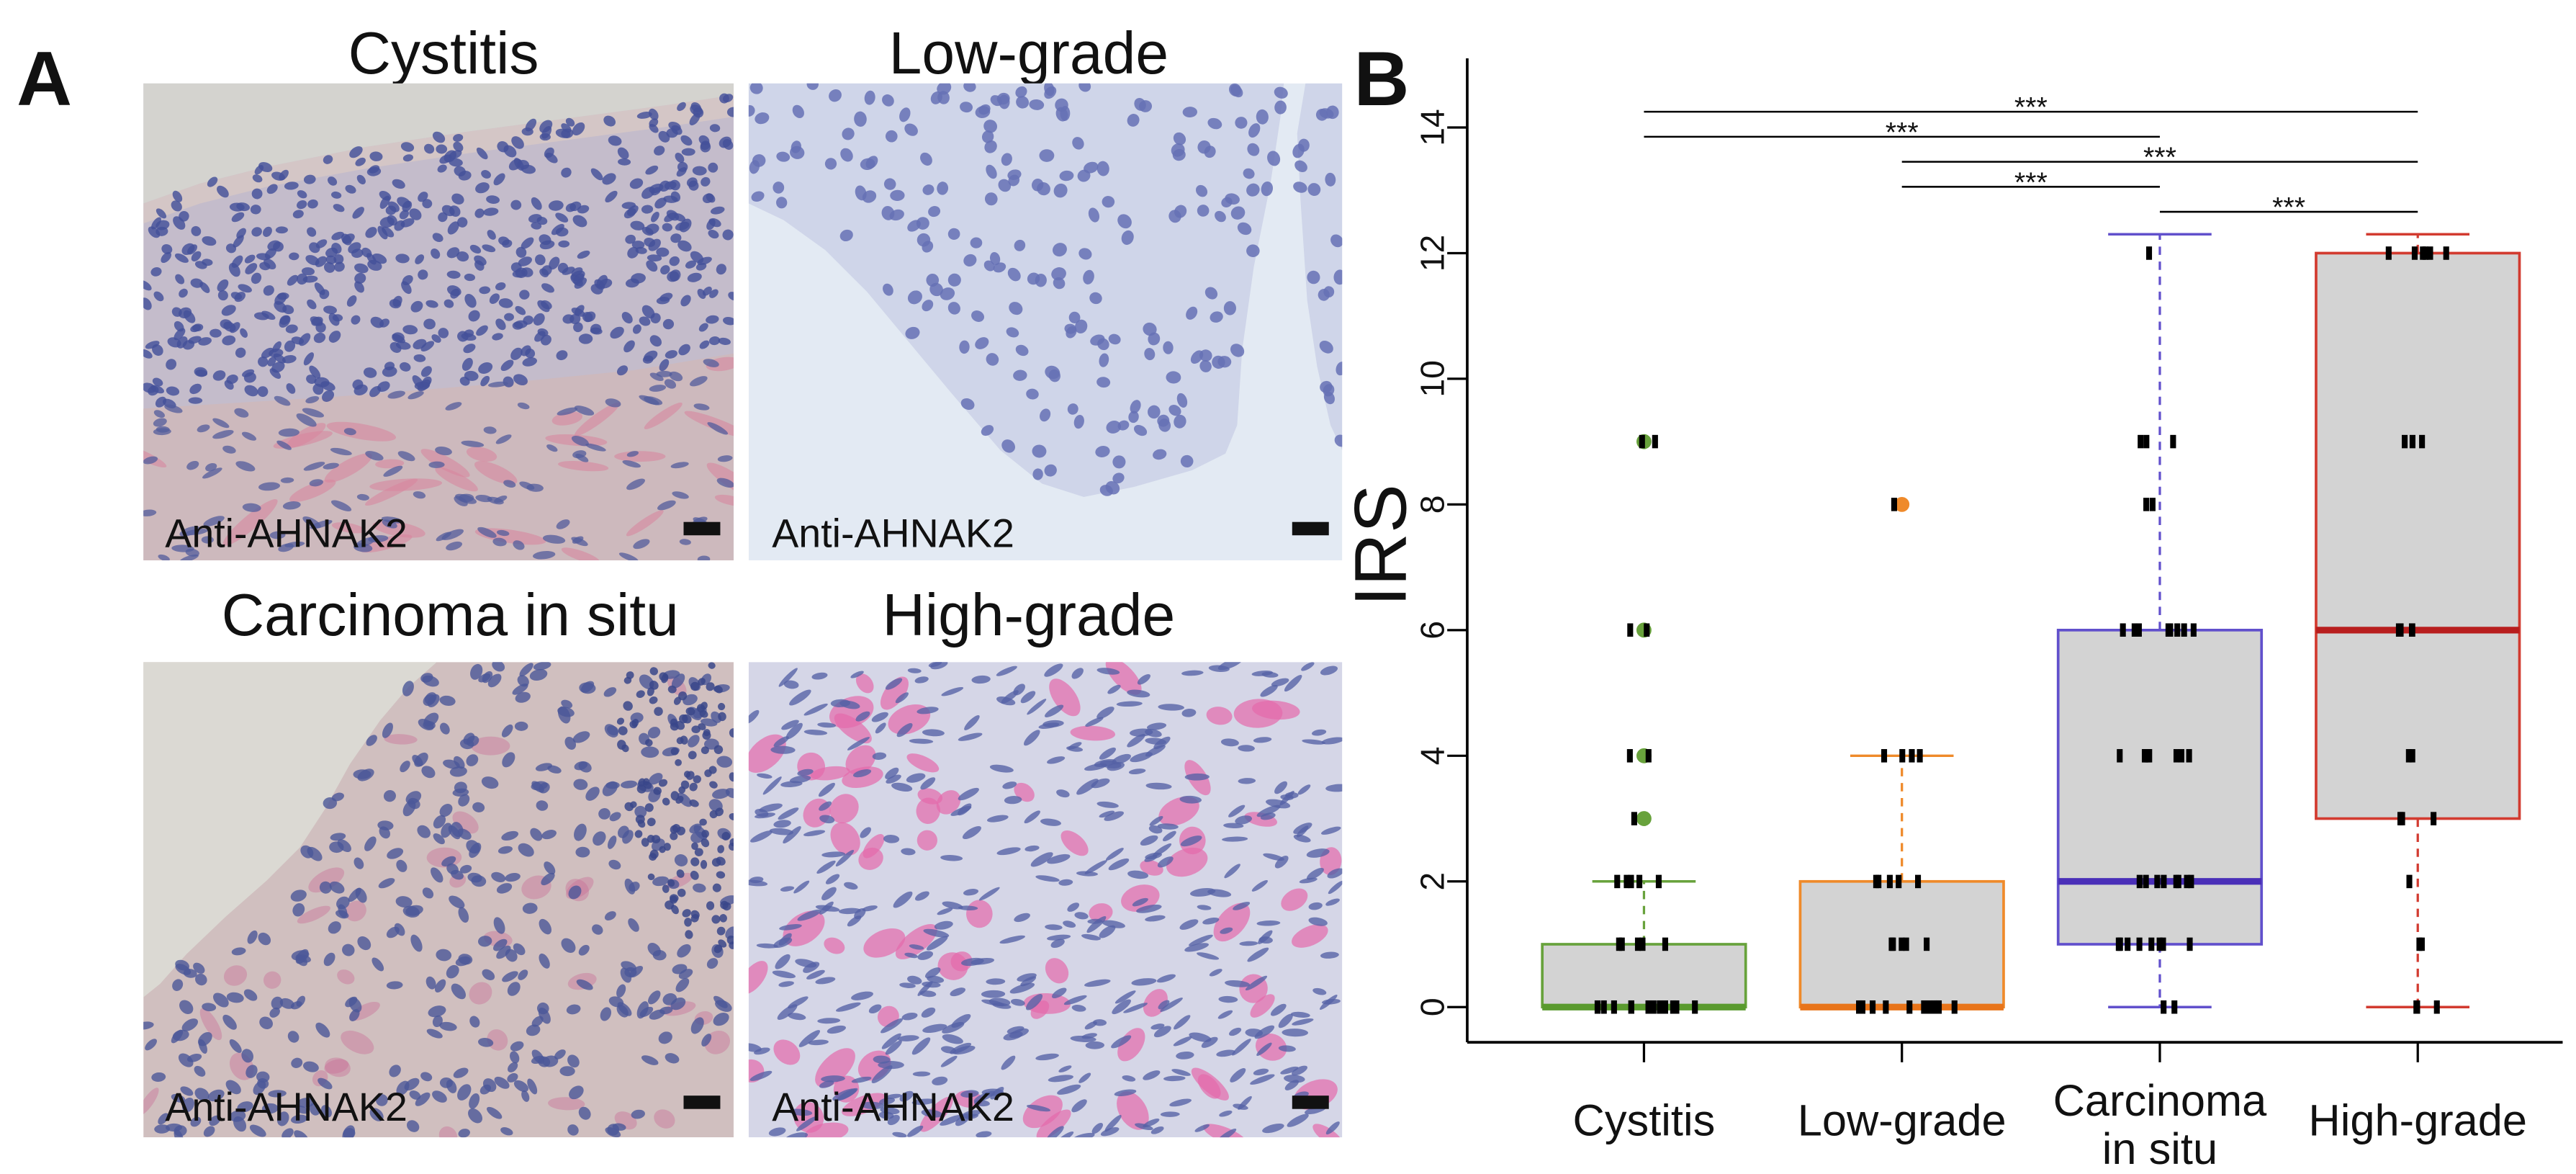 The image size is (2576, 1174). What do you see at coordinates (1432, 254) in the screenshot?
I see `y-tick-label: 12` at bounding box center [1432, 254].